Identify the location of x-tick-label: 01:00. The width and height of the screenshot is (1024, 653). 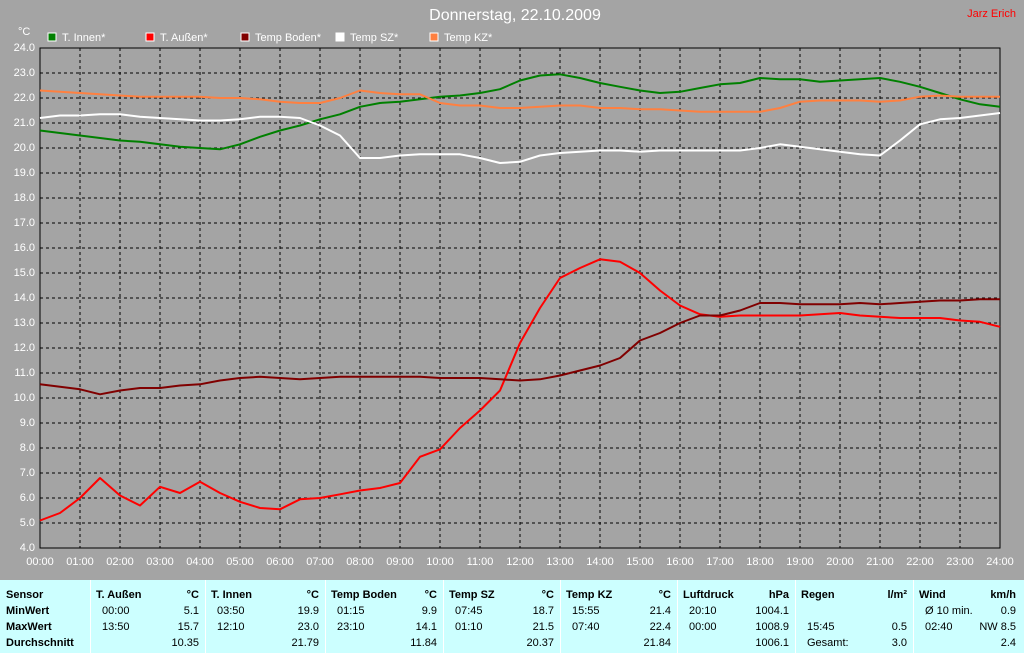
(80, 562).